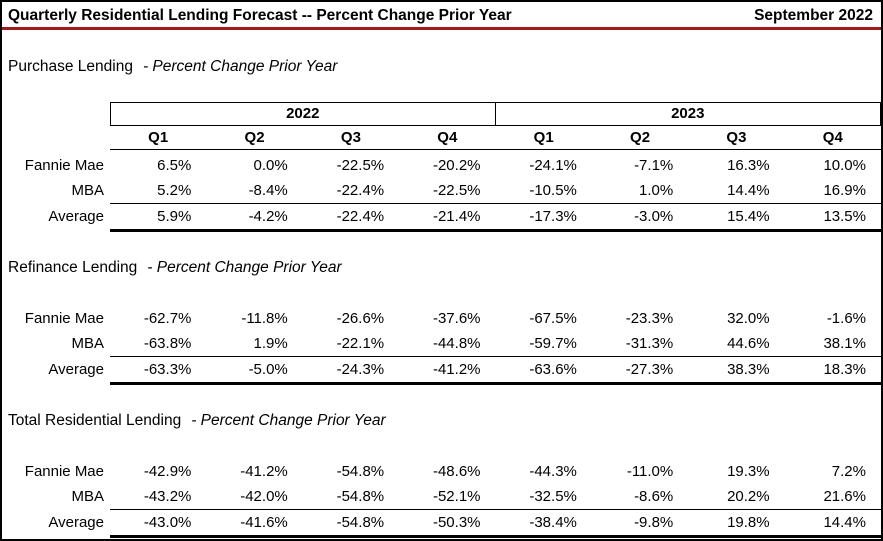  Describe the element at coordinates (167, 318) in the screenshot. I see `value-cell: -62.7%` at that location.